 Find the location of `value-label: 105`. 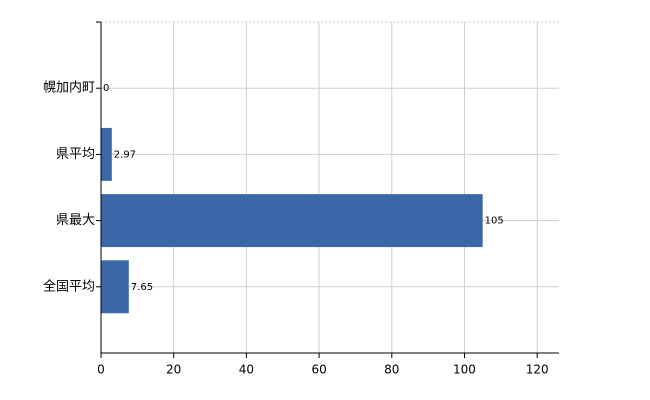

value-label: 105 is located at coordinates (494, 221).